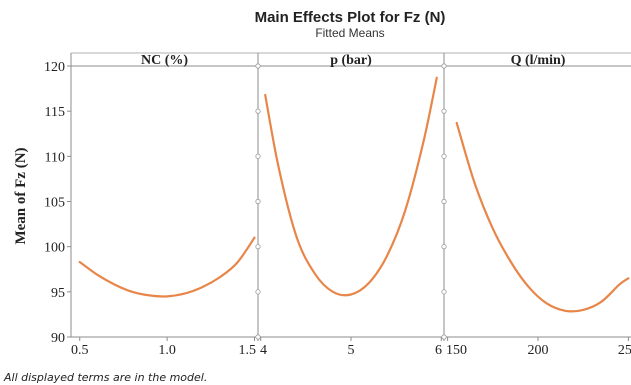 This screenshot has width=631, height=385. Describe the element at coordinates (624, 350) in the screenshot. I see `x-tick-label: 250` at that location.